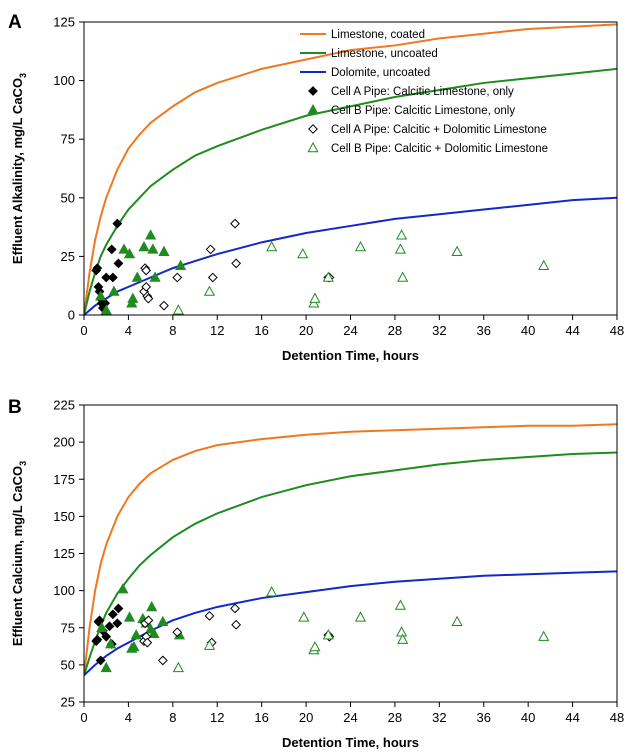  What do you see at coordinates (68, 702) in the screenshot?
I see `panel-b-y-tick-label: 25` at bounding box center [68, 702].